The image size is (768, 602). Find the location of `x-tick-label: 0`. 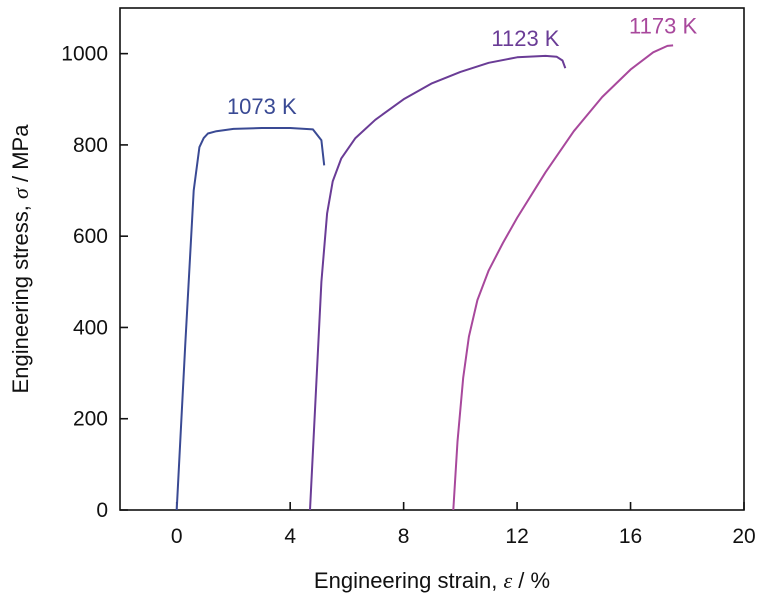

x-tick-label: 0 is located at coordinates (177, 536).